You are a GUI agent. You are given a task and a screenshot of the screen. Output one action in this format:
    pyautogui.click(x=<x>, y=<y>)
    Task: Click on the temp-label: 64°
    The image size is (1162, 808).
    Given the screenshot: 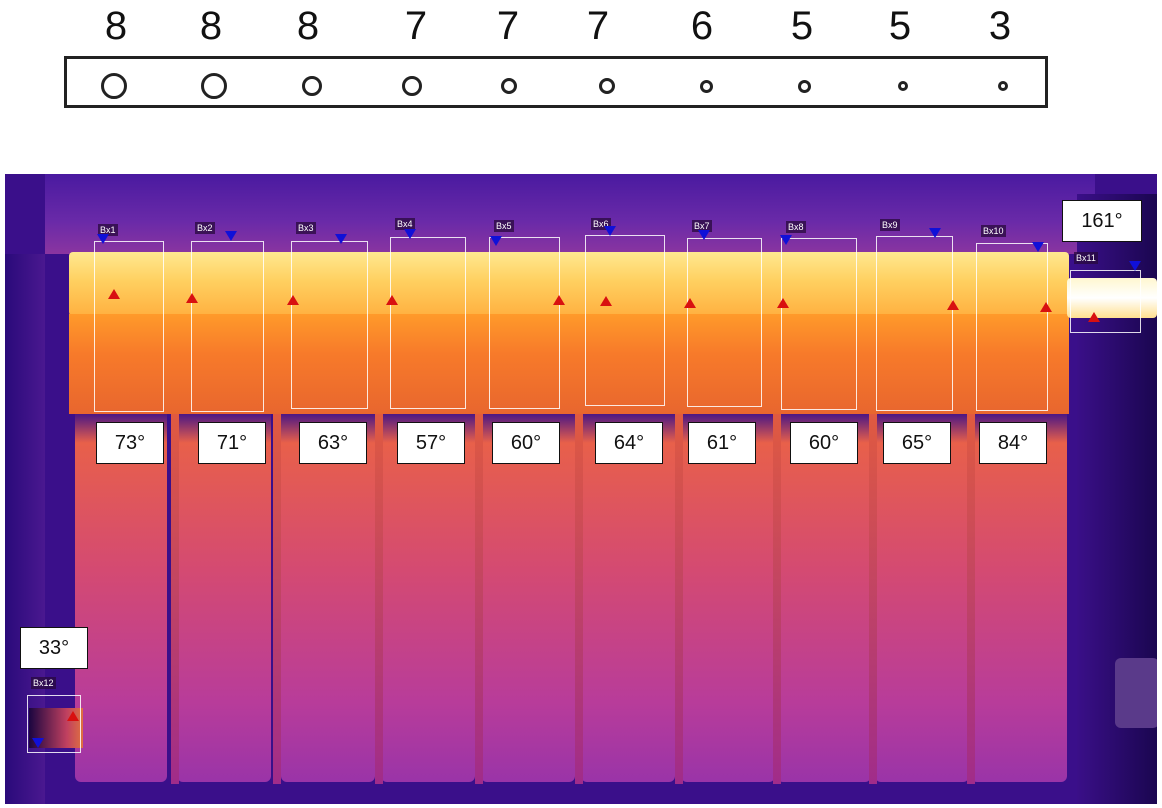 What is the action you would take?
    pyautogui.click(x=629, y=443)
    